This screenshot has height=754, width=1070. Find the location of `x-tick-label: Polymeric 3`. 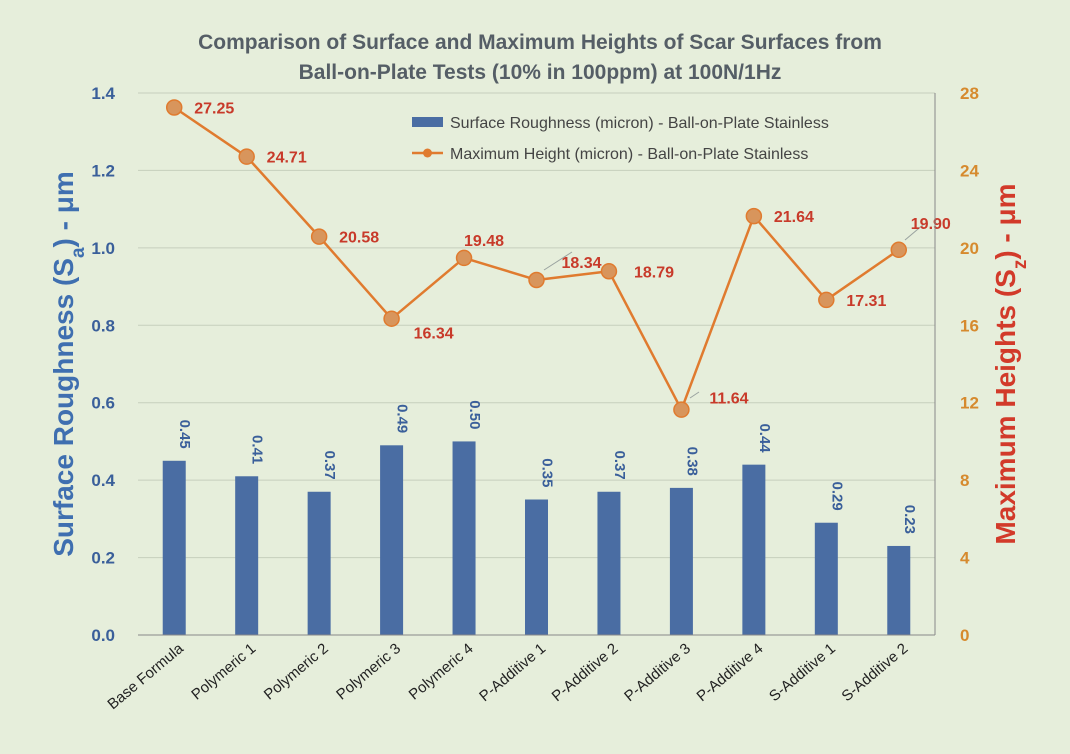

x-tick-label: Polymeric 3 is located at coordinates (368, 671).